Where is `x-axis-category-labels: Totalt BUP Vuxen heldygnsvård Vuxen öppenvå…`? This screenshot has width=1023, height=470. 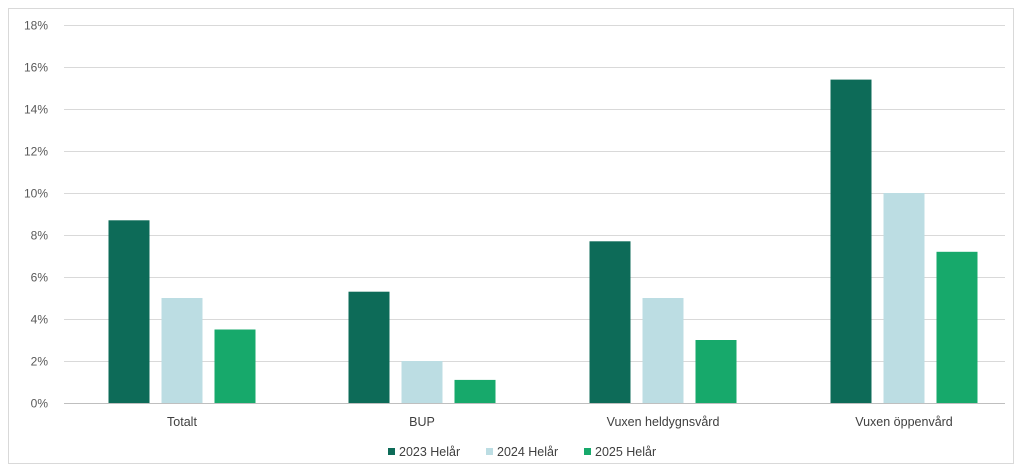
x-axis-category-labels: Totalt BUP Vuxen heldygnsvård Vuxen öppenvå… is located at coordinates (560, 422).